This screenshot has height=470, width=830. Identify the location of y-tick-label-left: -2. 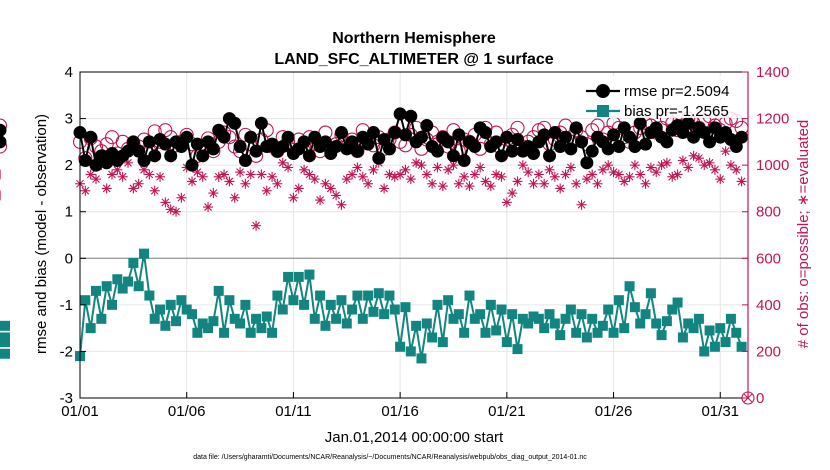
(66, 351).